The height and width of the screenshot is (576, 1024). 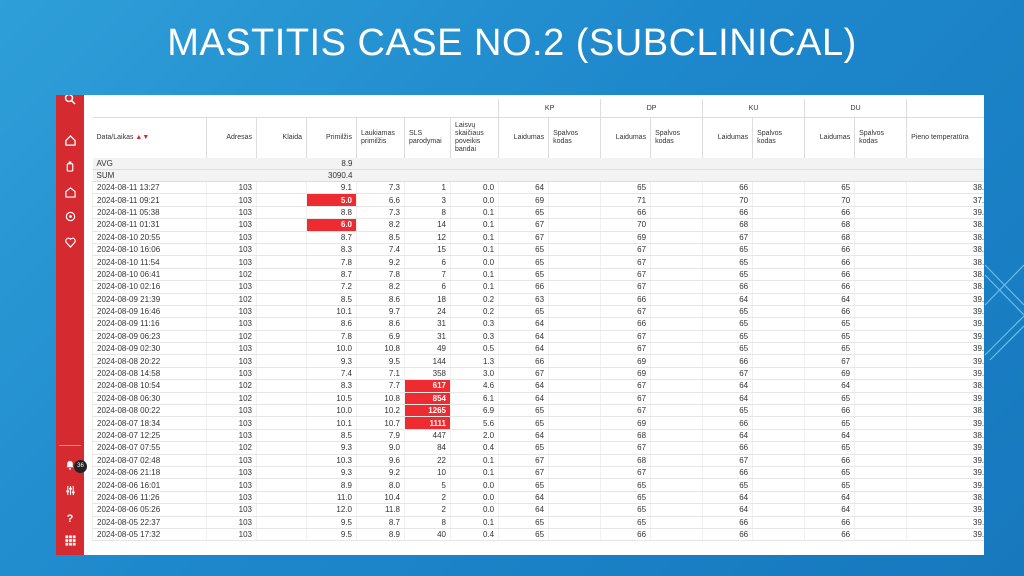 What do you see at coordinates (474, 137) in the screenshot?
I see `col-poveikis: Laisvų skaičiaus poveikis bandai` at bounding box center [474, 137].